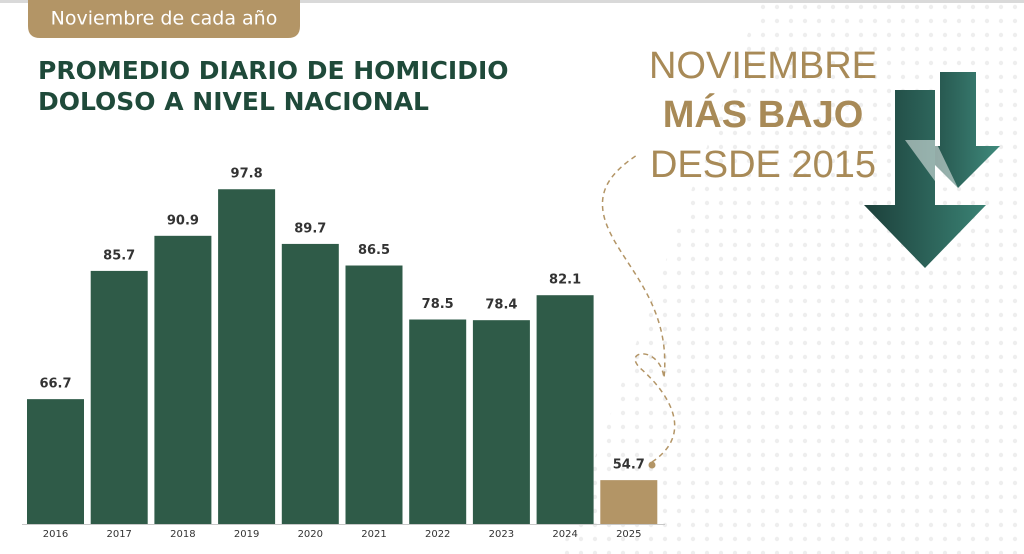 This screenshot has width=1024, height=554. What do you see at coordinates (55, 534) in the screenshot?
I see `x-tick-label: 2016` at bounding box center [55, 534].